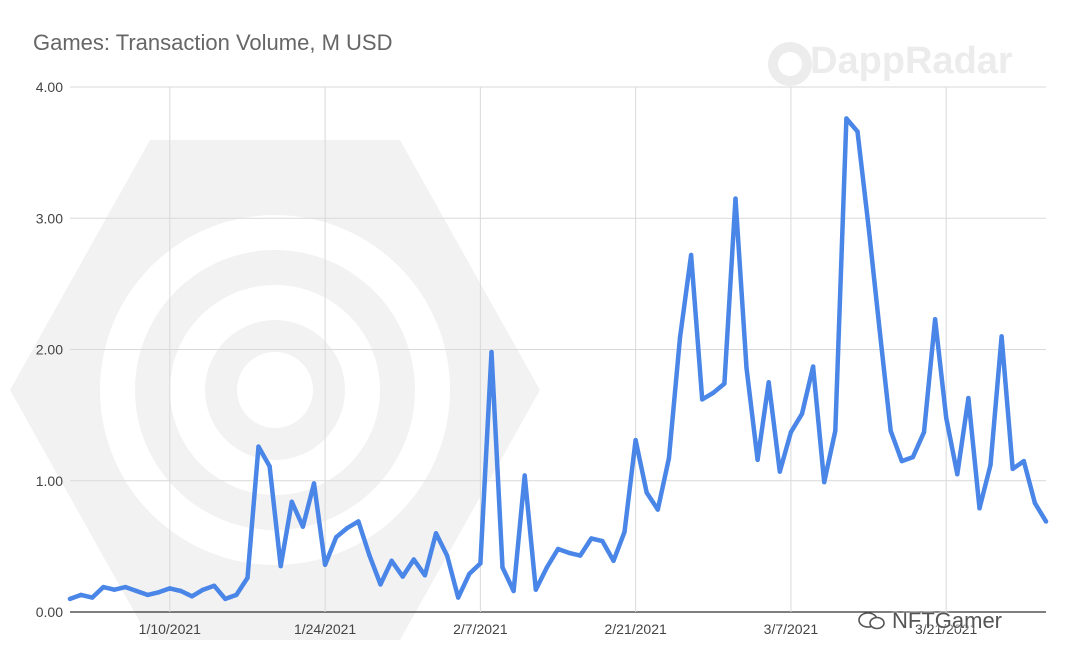 Image resolution: width=1080 pixels, height=667 pixels. Describe the element at coordinates (480, 629) in the screenshot. I see `x-tick-label: 2/7/2021` at that location.